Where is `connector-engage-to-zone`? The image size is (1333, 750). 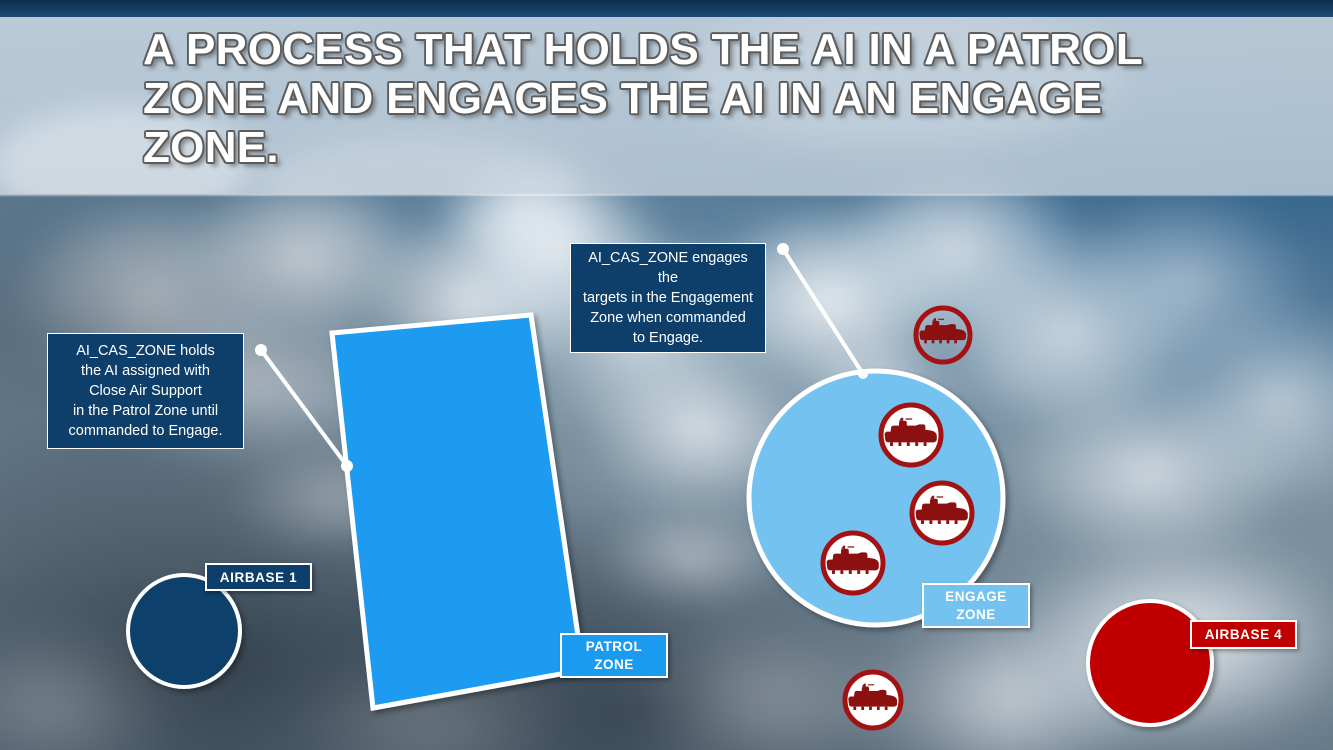 connector-engage-to-zone is located at coordinates (822, 311).